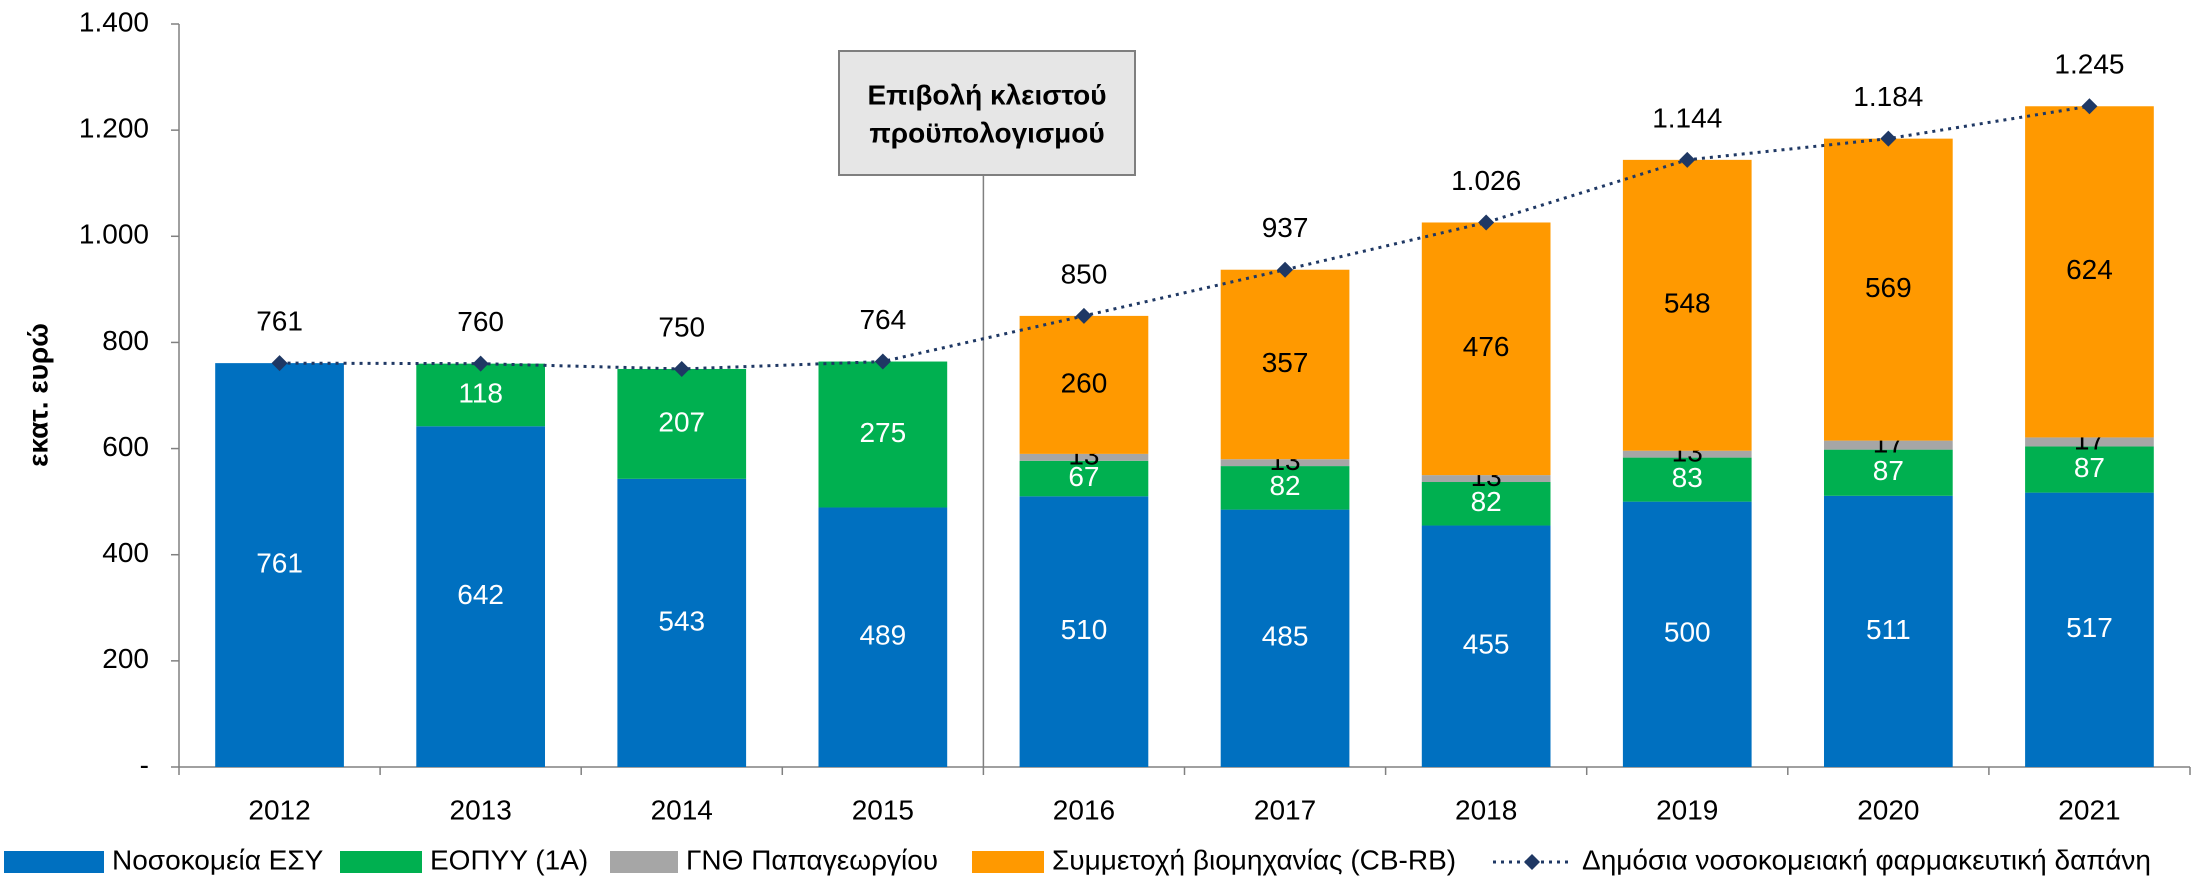 The width and height of the screenshot is (2208, 879). I want to click on bar-label: 548, so click(1687, 303).